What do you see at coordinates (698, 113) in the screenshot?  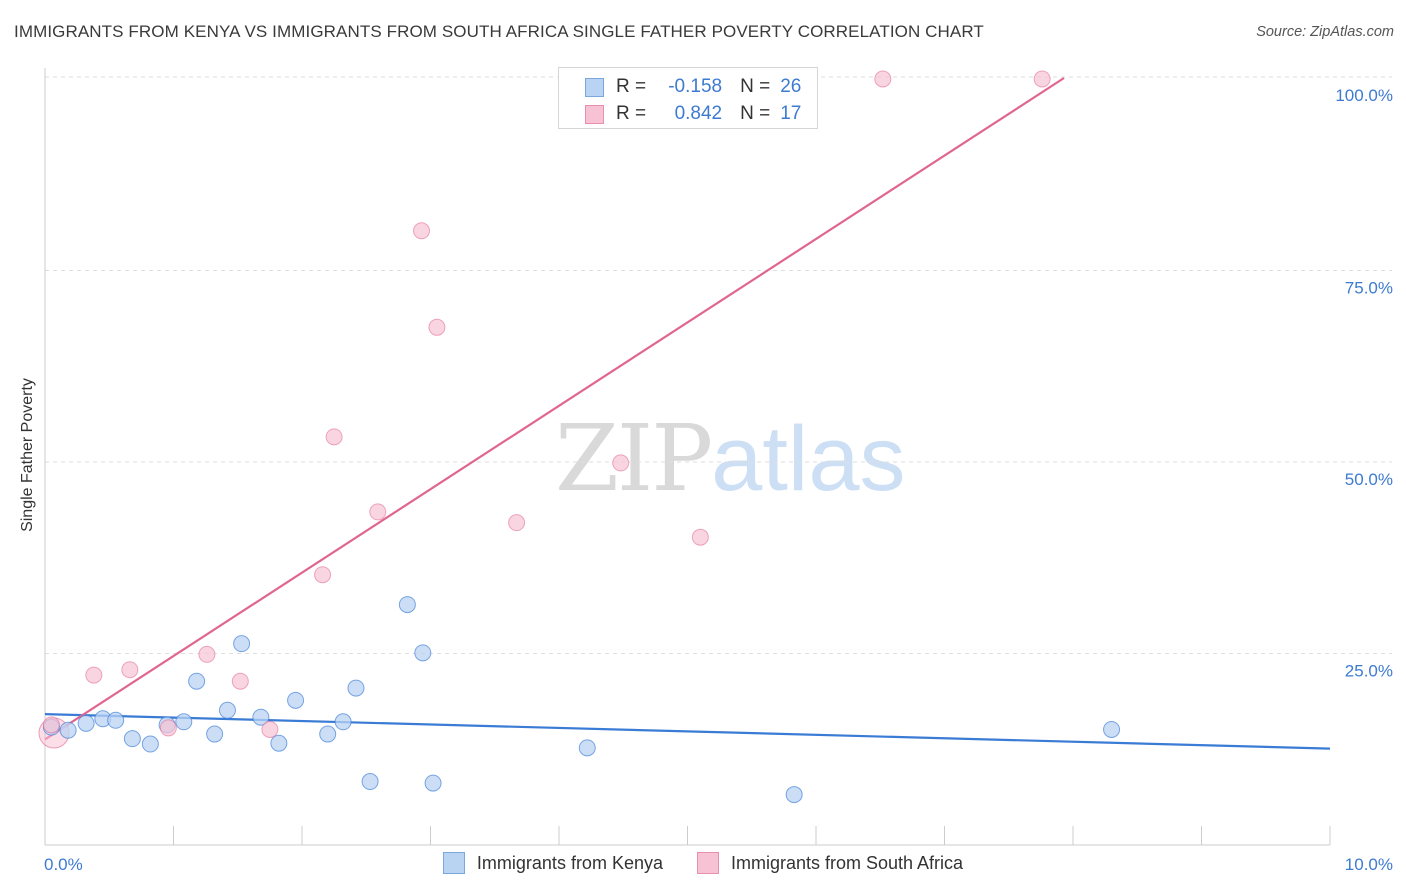 I see `legend-r-value: 0.842` at bounding box center [698, 113].